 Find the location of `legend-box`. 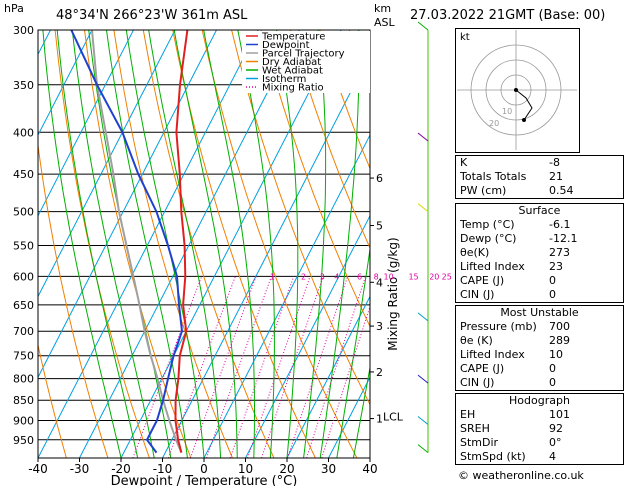

legend-box is located at coordinates (306, 62).